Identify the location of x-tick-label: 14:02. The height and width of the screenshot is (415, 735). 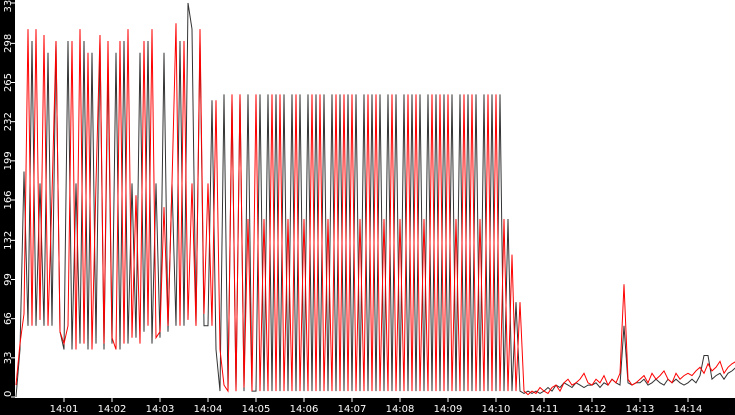
(112, 409).